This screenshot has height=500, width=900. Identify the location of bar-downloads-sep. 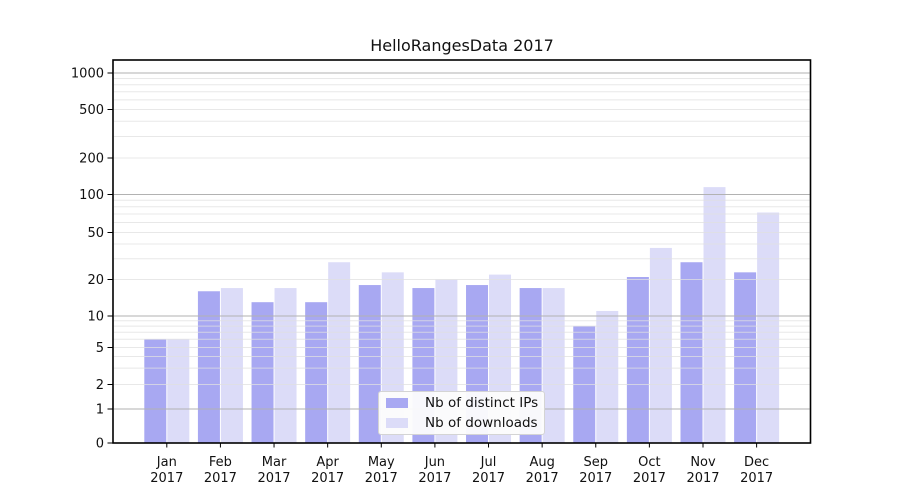
(607, 376).